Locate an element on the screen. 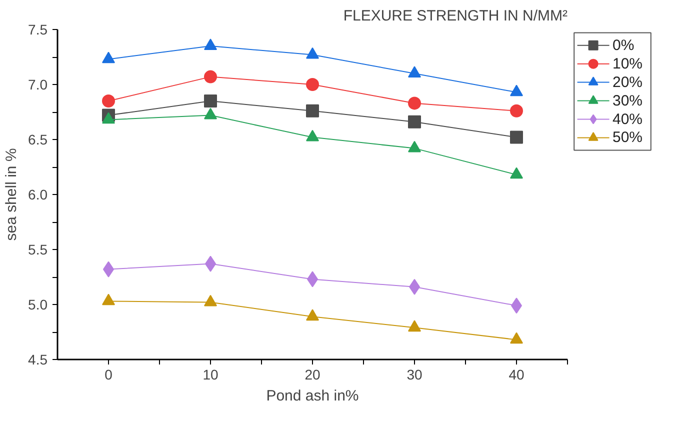 The height and width of the screenshot is (444, 677). x-tick-label: 40 is located at coordinates (516, 374).